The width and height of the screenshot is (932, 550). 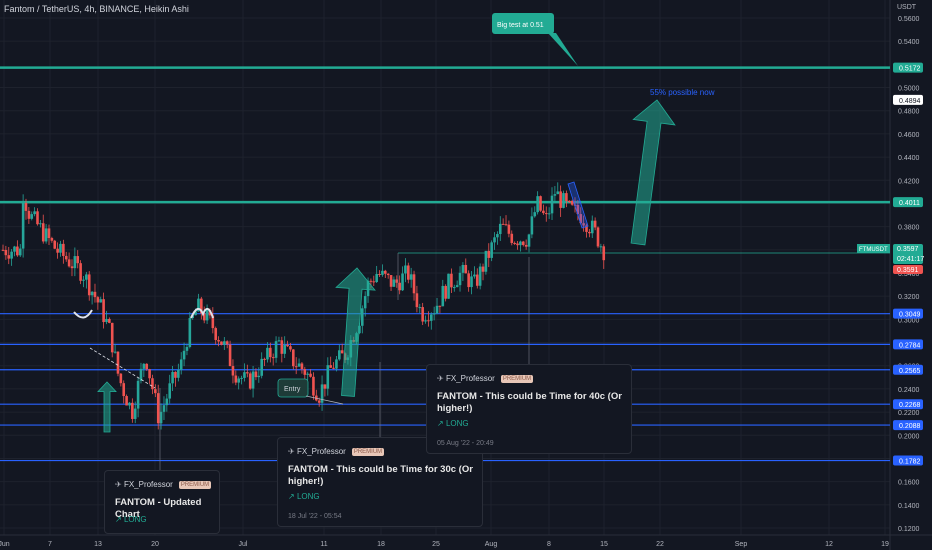 I want to click on x-tick-label: 19, so click(x=885, y=544).